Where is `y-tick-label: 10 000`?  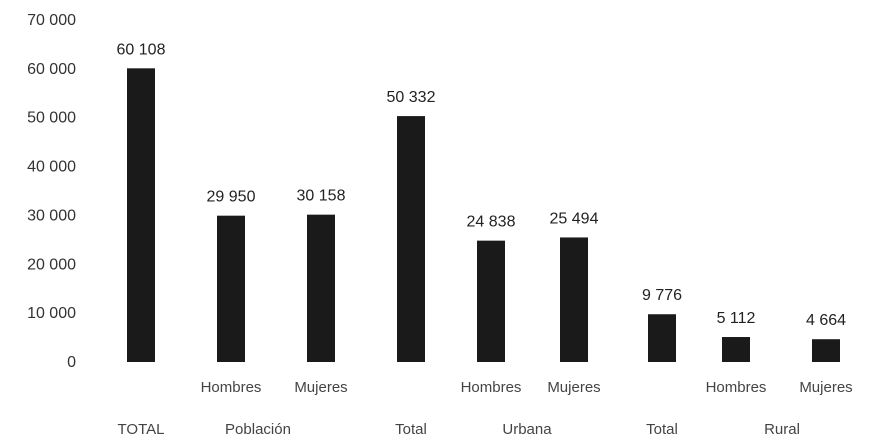 y-tick-label: 10 000 is located at coordinates (51, 313).